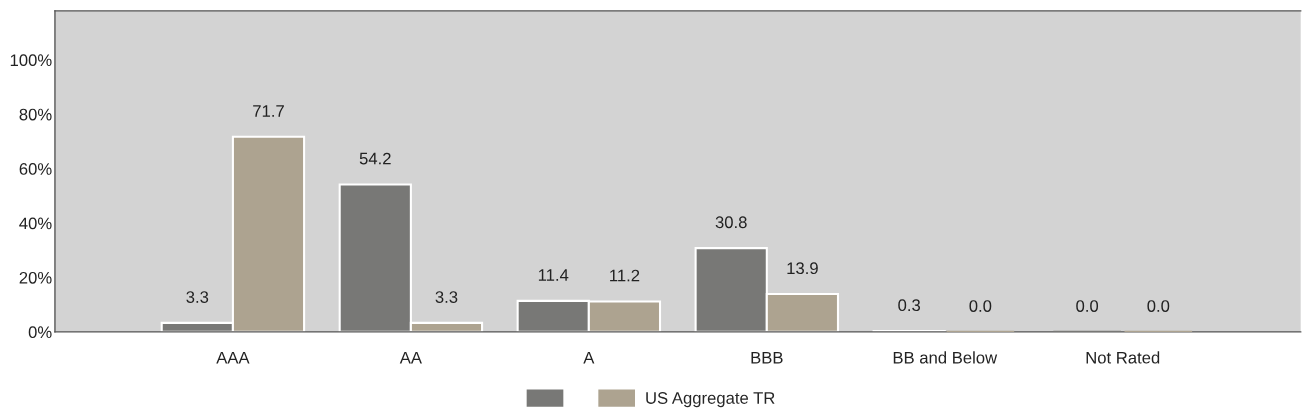 Image resolution: width=1302 pixels, height=418 pixels. I want to click on y-tick-label: 20%, so click(35, 277).